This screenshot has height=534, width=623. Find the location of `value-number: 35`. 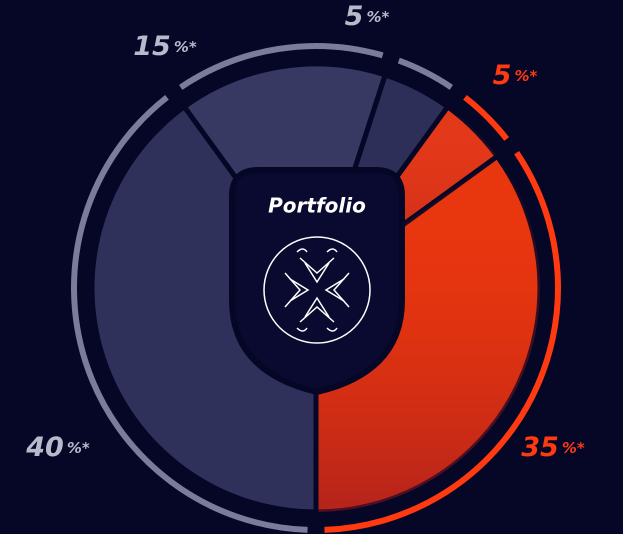

value-number: 35 is located at coordinates (540, 447).